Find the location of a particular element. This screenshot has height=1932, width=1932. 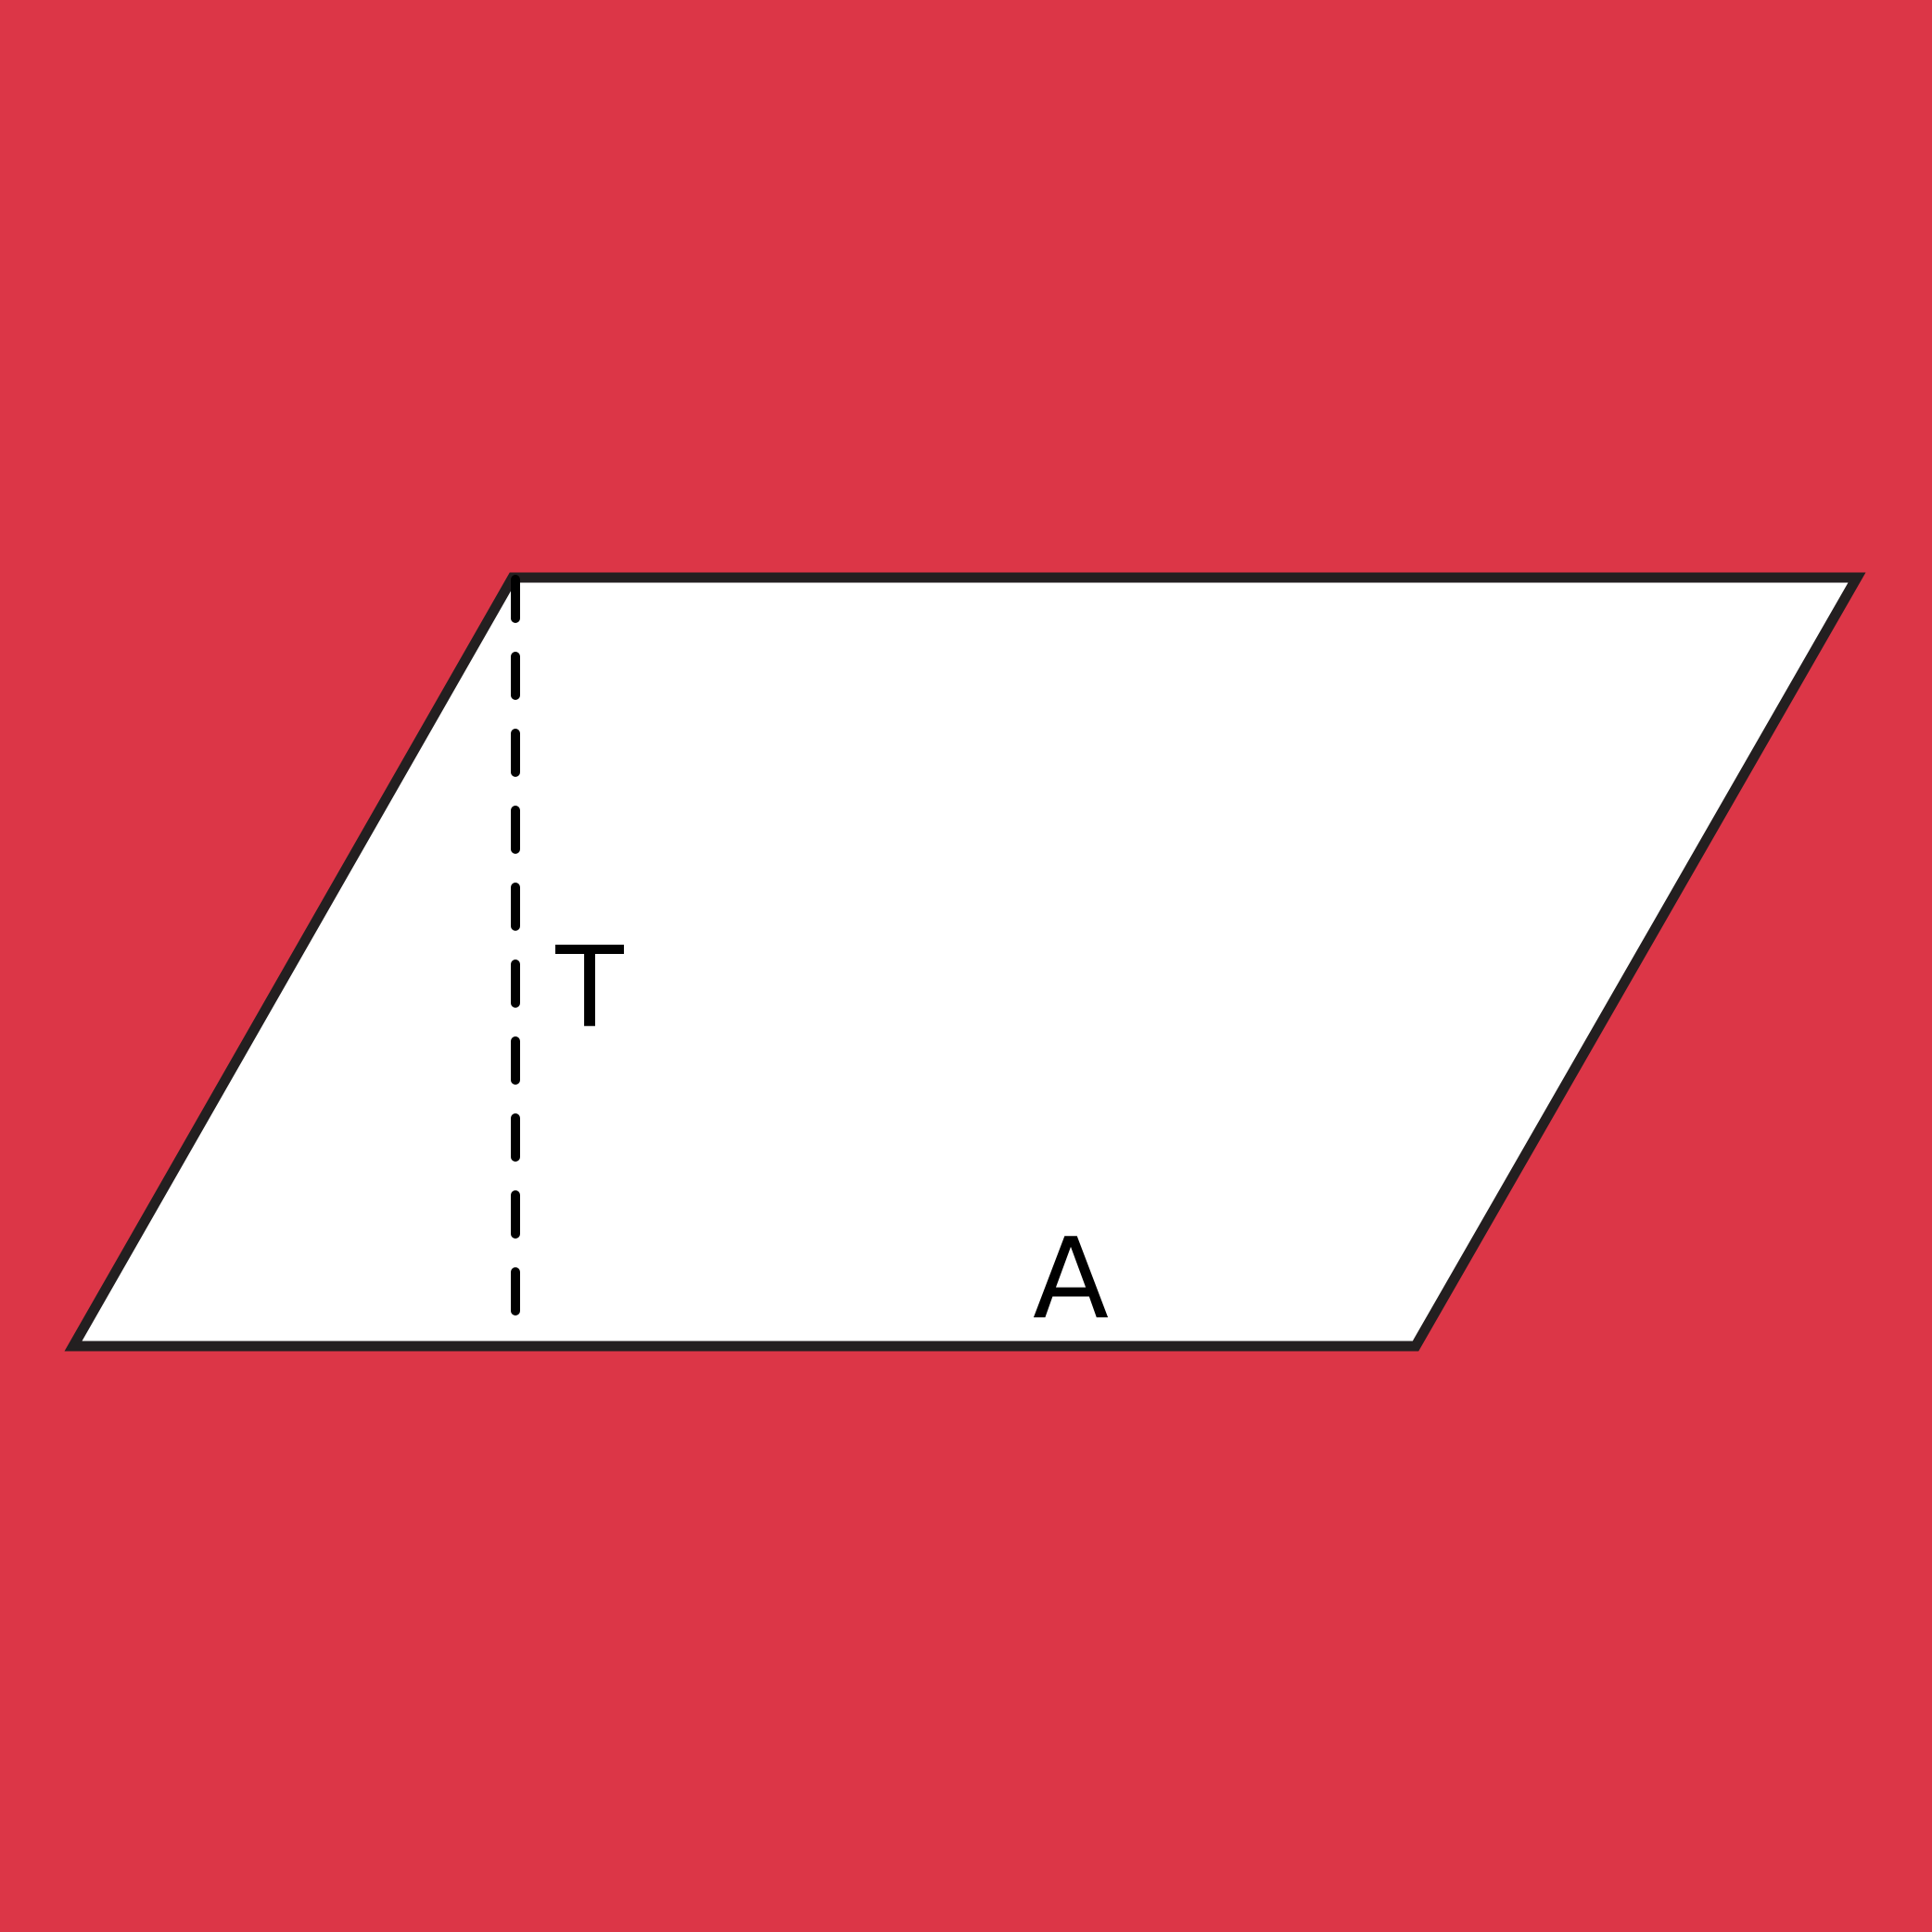

base-label: A is located at coordinates (1071, 1279).